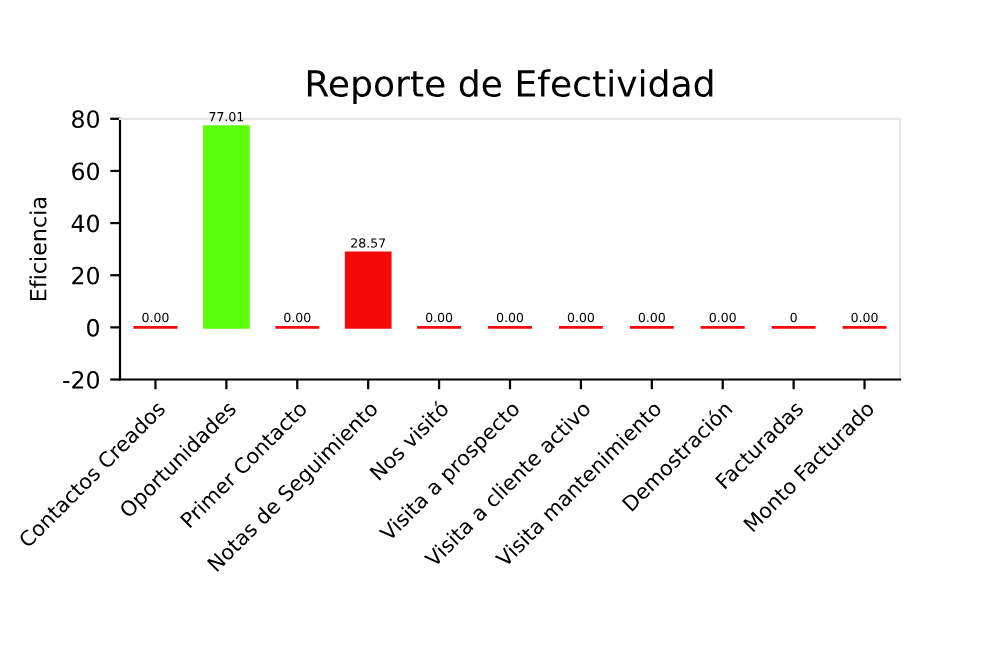 The width and height of the screenshot is (1000, 660). I want to click on chart-title: Reporte de Efectividad, so click(510, 87).